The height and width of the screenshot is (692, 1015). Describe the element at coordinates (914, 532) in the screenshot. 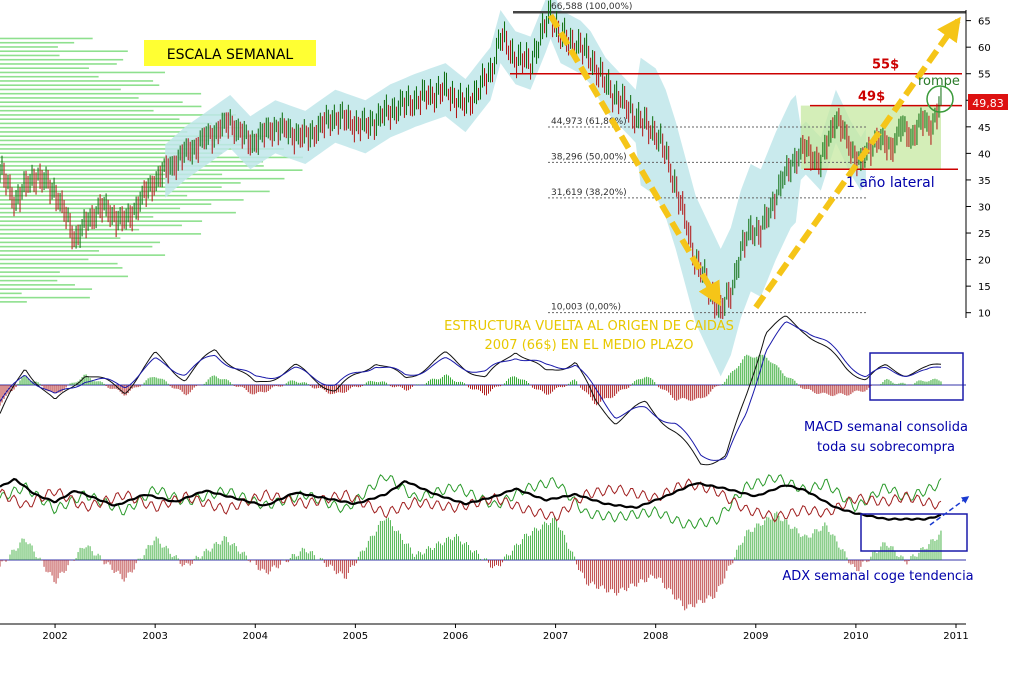

I see `adx-highlight-box` at that location.